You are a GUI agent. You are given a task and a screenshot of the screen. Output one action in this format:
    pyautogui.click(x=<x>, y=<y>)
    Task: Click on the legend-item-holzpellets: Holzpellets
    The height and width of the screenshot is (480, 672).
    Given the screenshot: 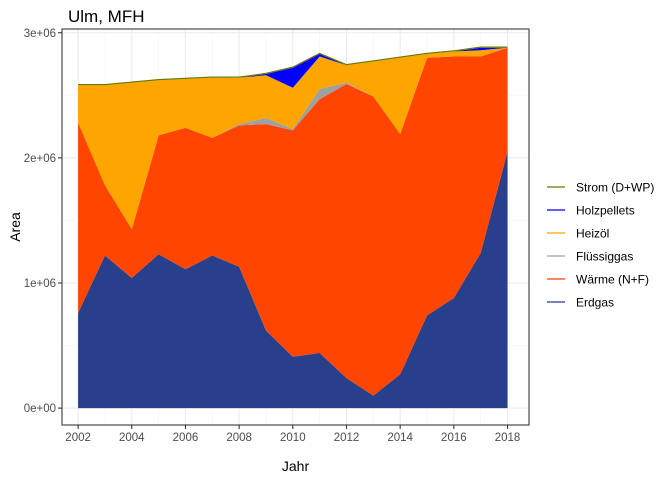 What is the action you would take?
    pyautogui.click(x=591, y=211)
    